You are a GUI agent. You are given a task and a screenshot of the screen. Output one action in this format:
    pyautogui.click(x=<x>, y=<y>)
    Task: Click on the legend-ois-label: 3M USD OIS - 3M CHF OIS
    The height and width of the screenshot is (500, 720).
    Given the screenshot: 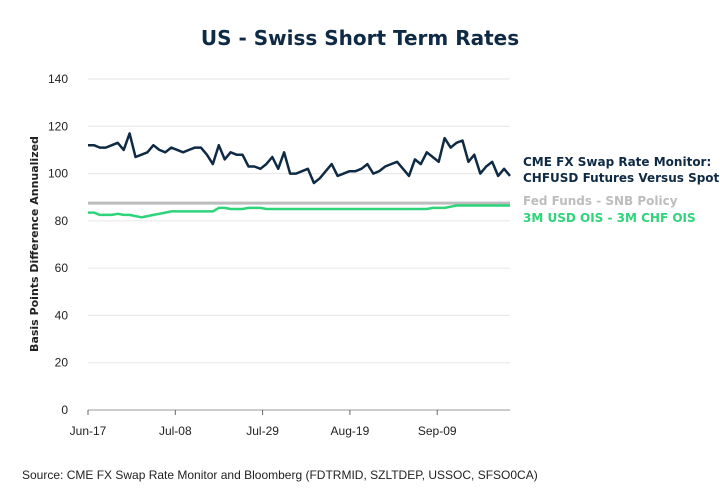 What is the action you would take?
    pyautogui.click(x=609, y=218)
    